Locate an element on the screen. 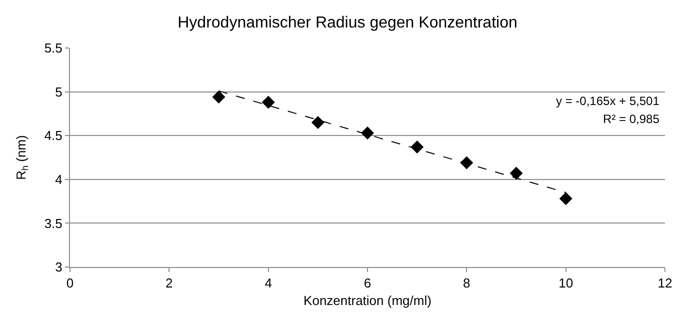 The image size is (695, 325). x-tick-label: 6 is located at coordinates (368, 283).